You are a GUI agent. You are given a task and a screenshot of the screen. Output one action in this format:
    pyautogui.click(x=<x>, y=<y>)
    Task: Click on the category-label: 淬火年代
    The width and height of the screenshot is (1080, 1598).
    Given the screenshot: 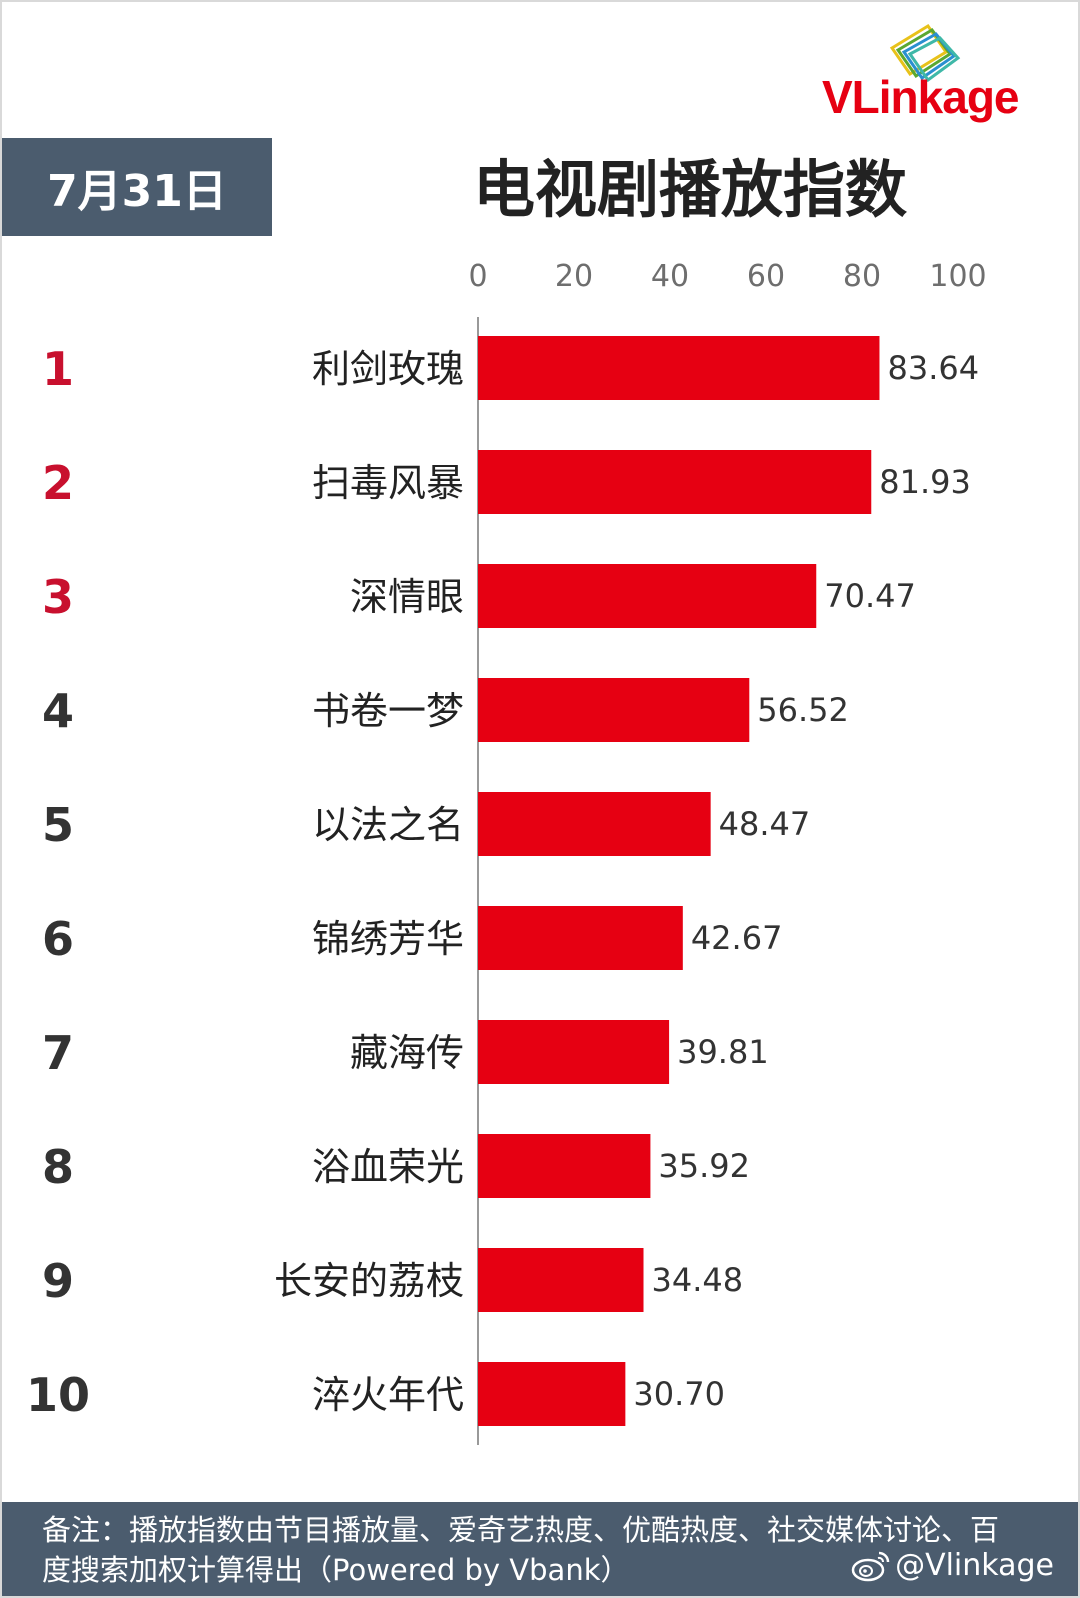 What is the action you would take?
    pyautogui.click(x=388, y=1395)
    